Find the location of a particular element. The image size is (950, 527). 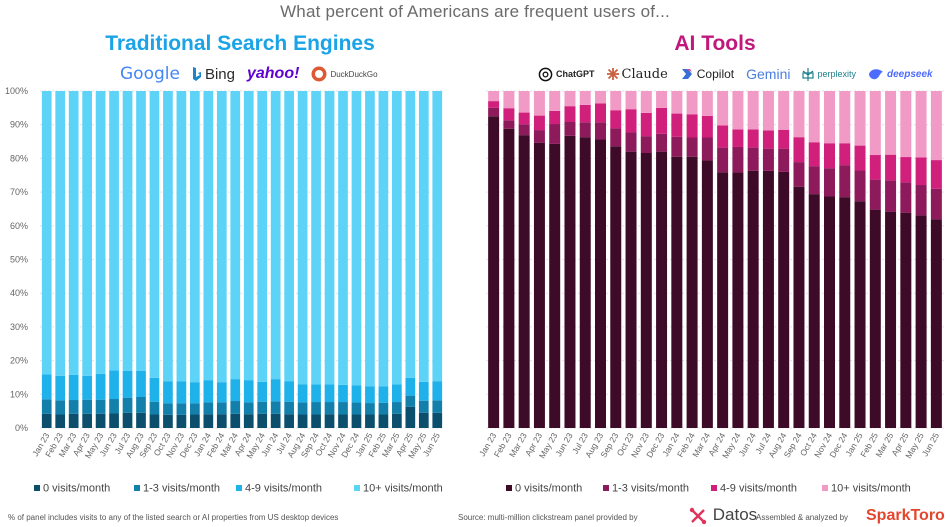

bing-icon is located at coordinates (196, 73).